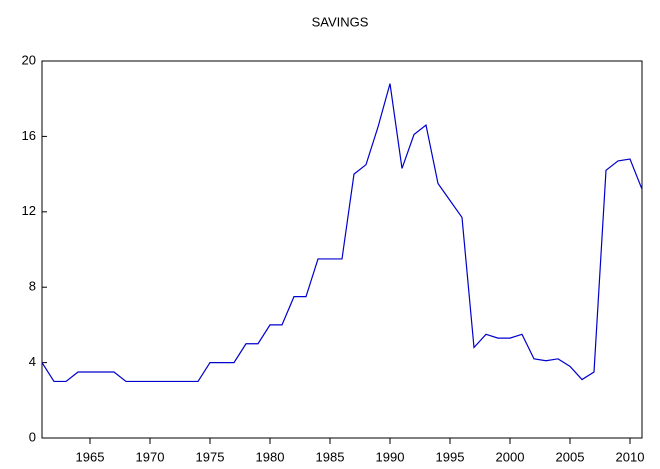 The height and width of the screenshot is (469, 660). Describe the element at coordinates (29, 210) in the screenshot. I see `y-tick-label: 12` at that location.